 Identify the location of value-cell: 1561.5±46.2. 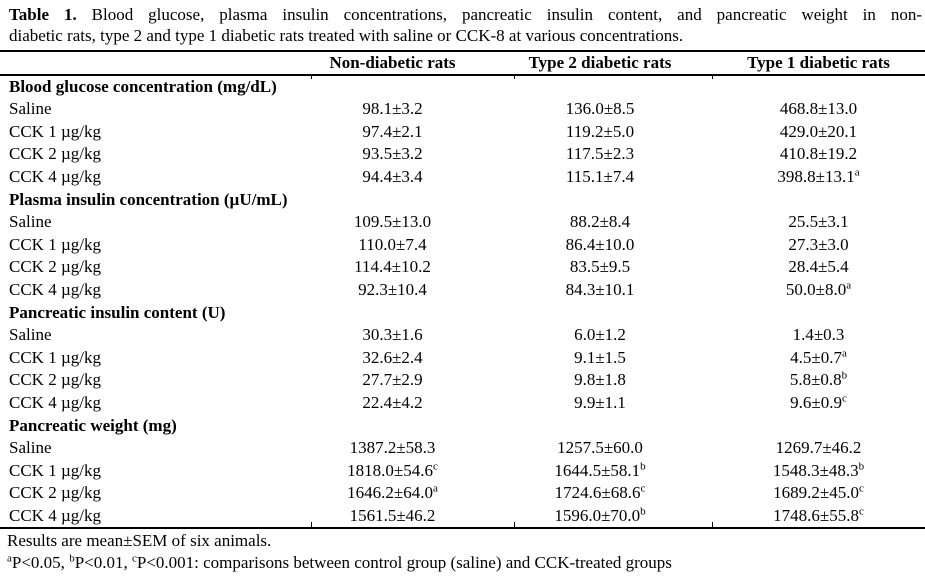
(392, 515).